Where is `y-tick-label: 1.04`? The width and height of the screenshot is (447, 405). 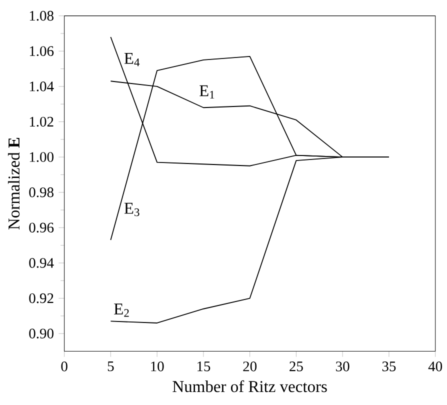
y-tick-label: 1.04 is located at coordinates (42, 87).